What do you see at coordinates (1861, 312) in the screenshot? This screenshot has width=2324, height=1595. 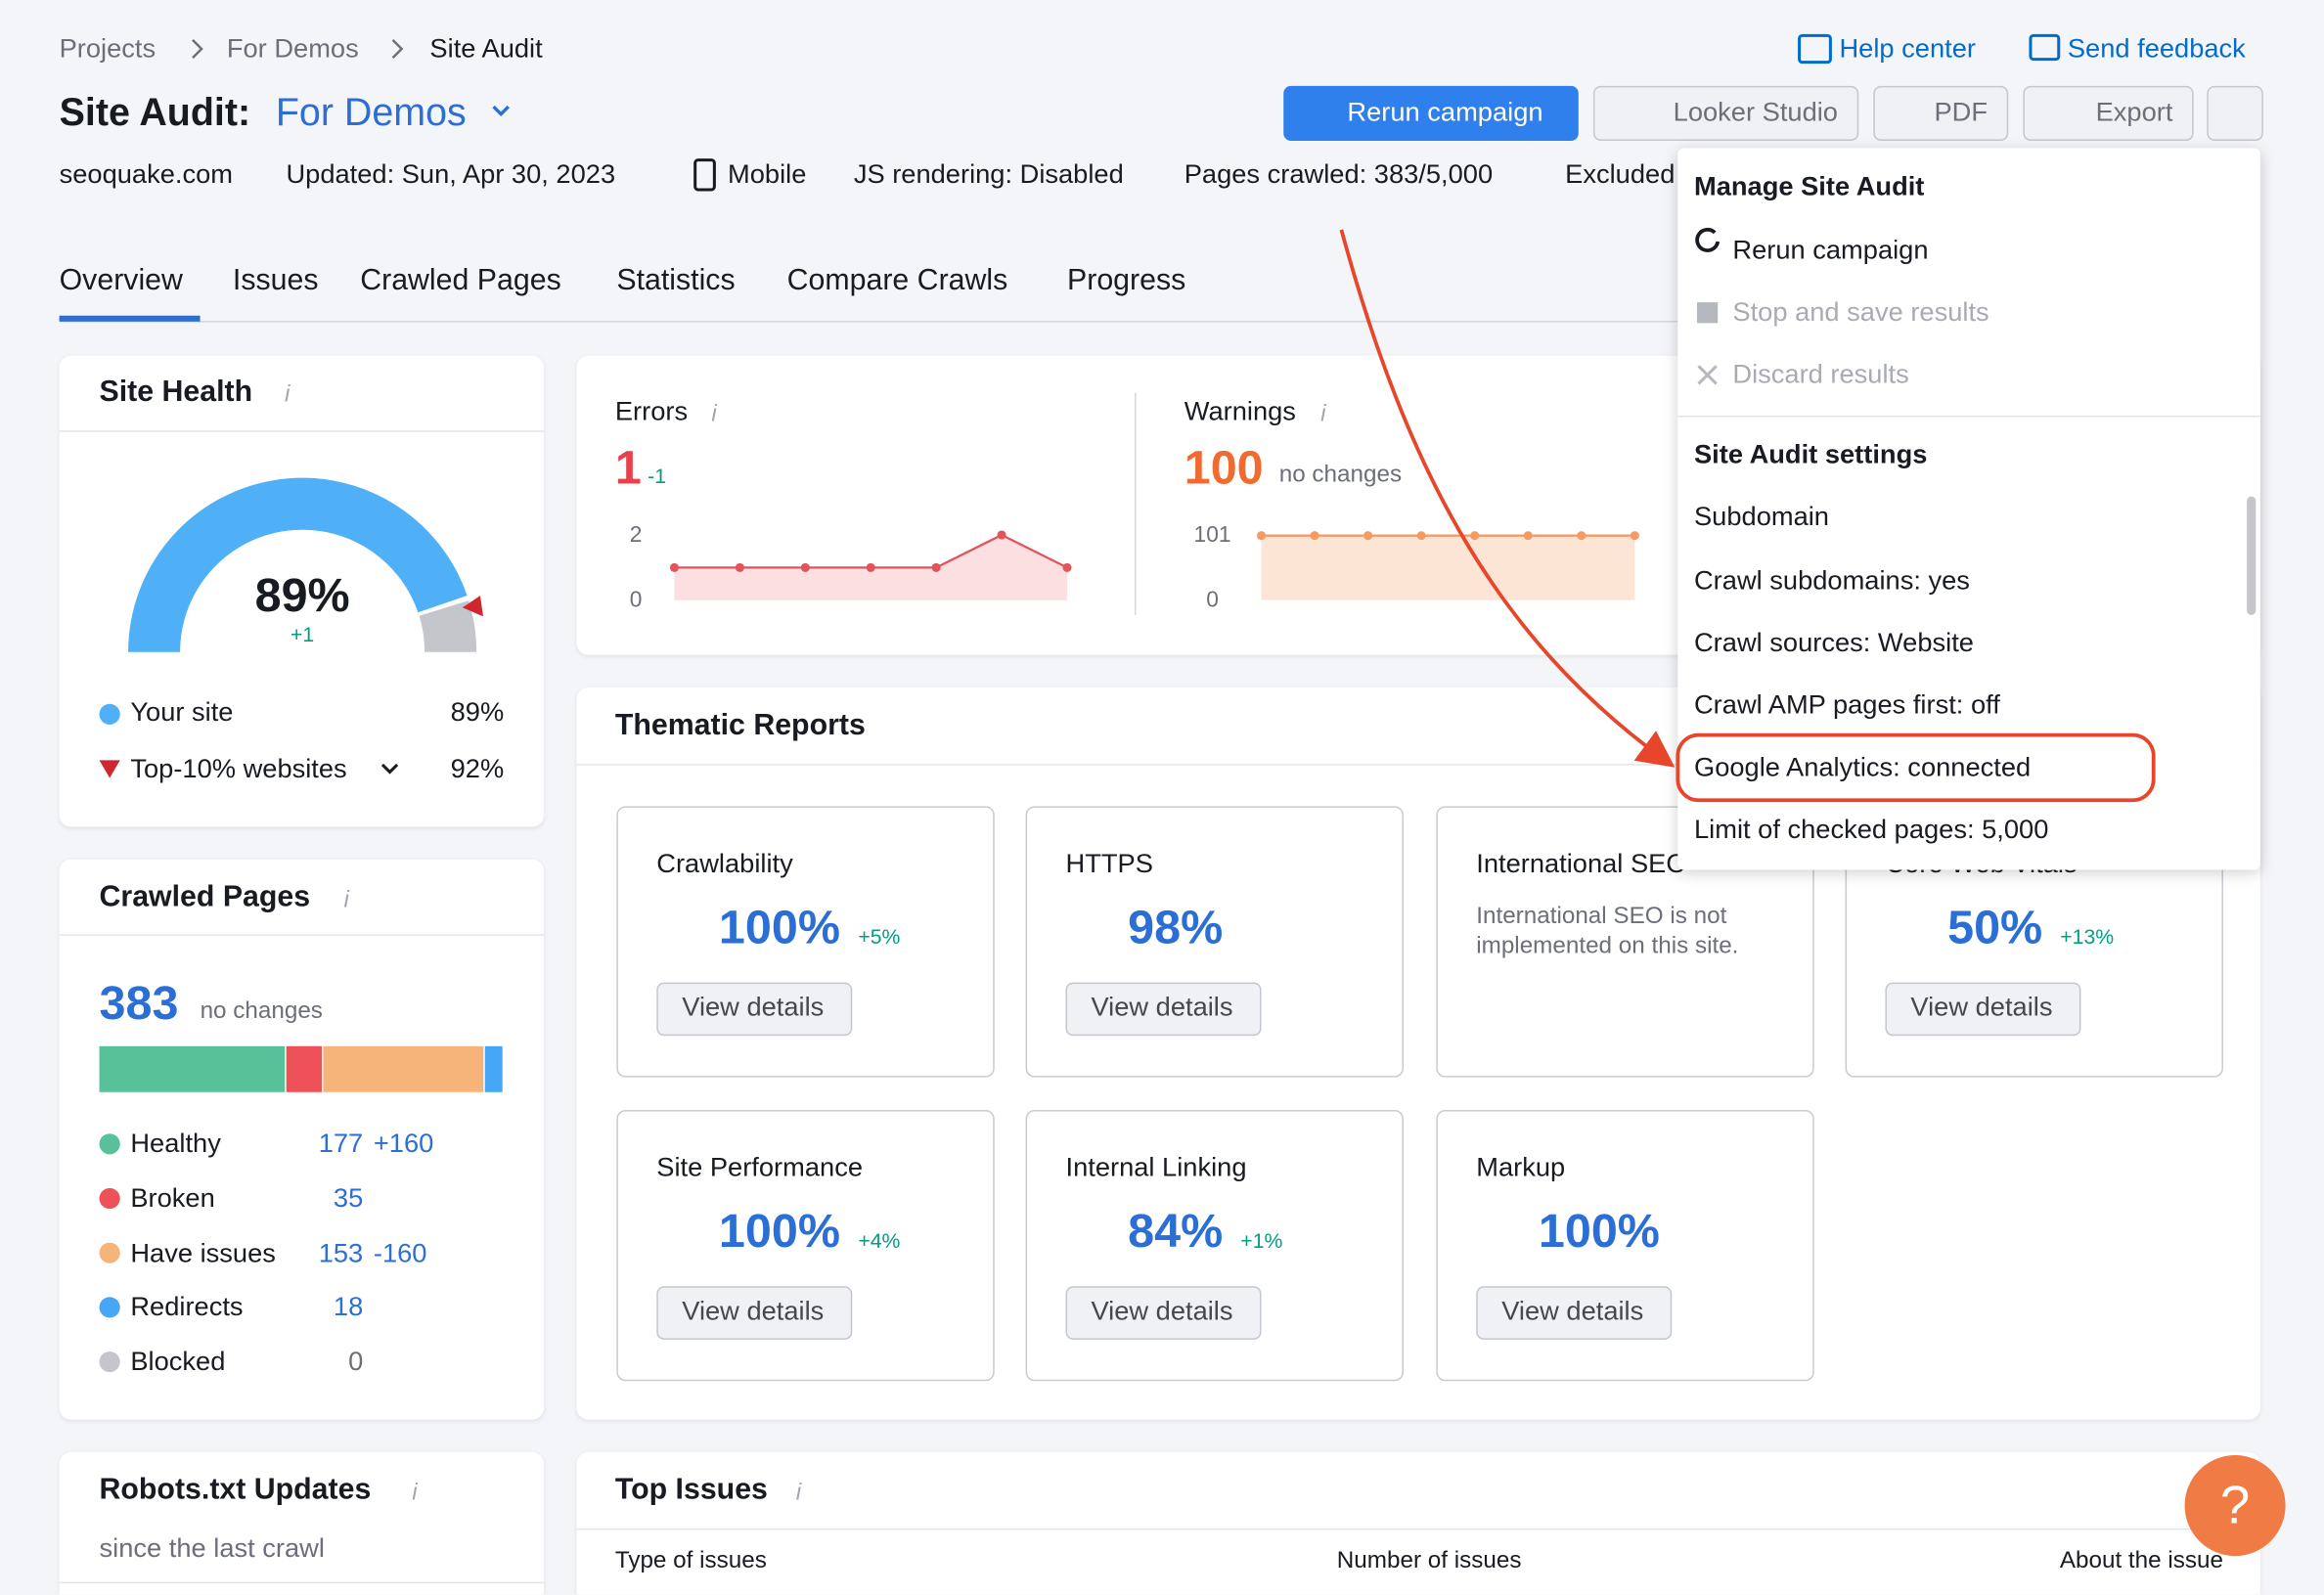 I see `menu-item: Stop and save results` at bounding box center [1861, 312].